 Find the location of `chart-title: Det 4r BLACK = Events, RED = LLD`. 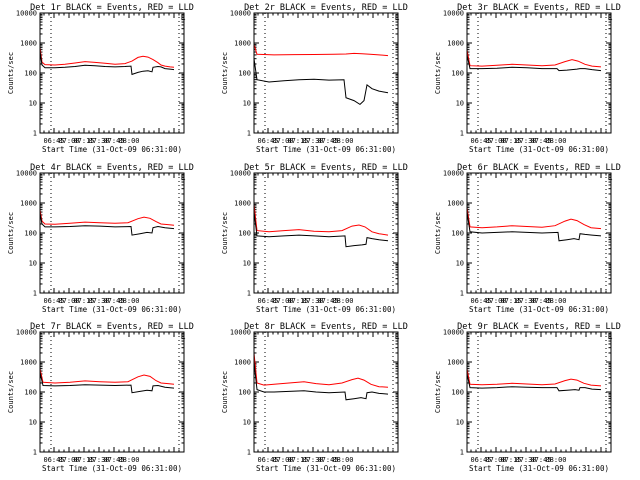

chart-title: Det 4r BLACK = Events, RED = LLD is located at coordinates (112, 168).